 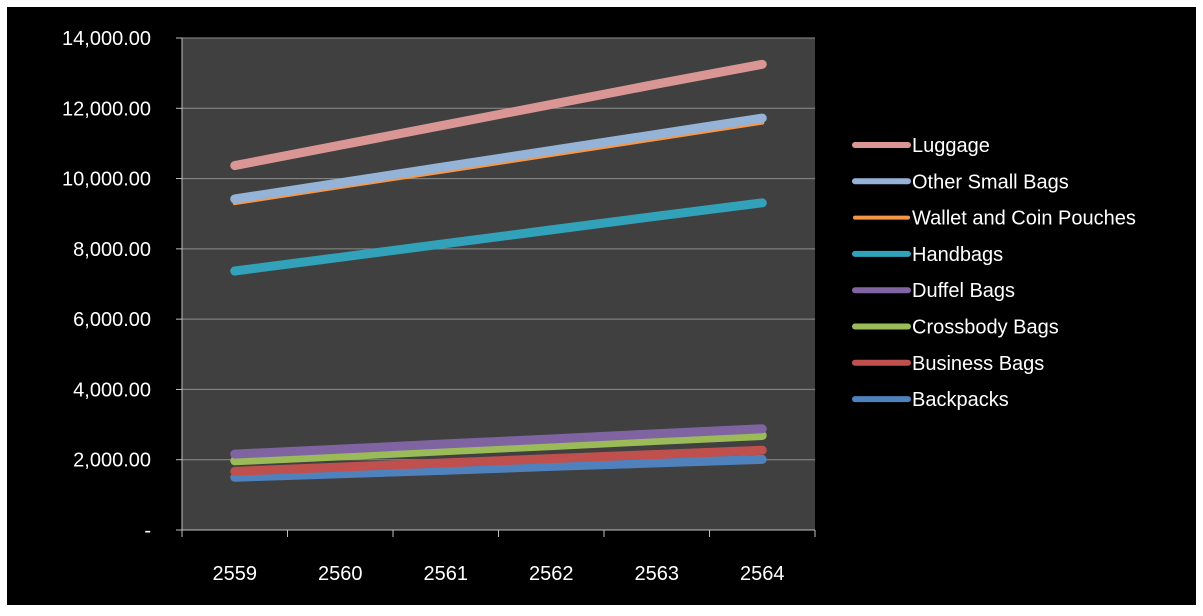 What do you see at coordinates (112, 461) in the screenshot?
I see `y-tick-label: 2,000.00` at bounding box center [112, 461].